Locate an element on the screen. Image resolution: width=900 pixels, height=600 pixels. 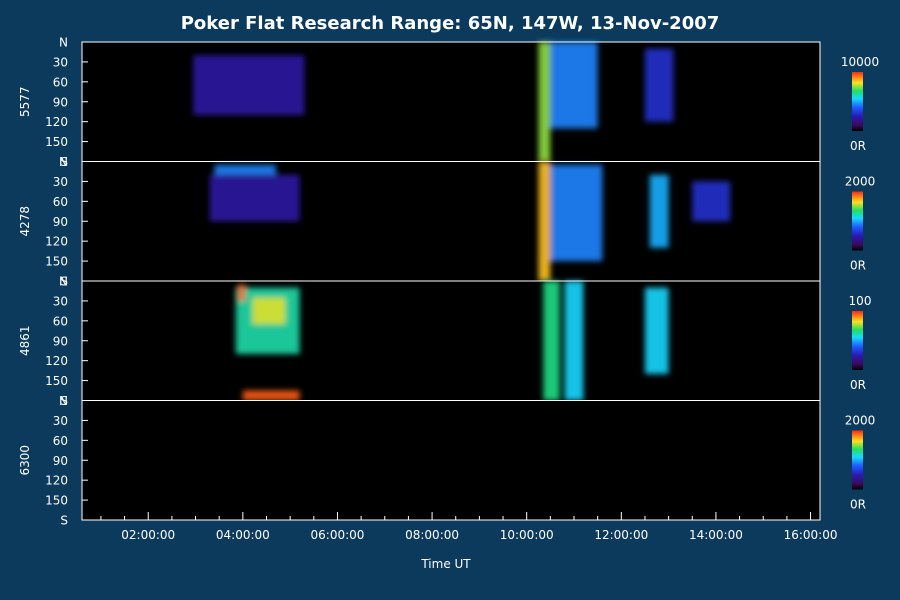
colorbar-max-label: 10000 is located at coordinates (860, 62).